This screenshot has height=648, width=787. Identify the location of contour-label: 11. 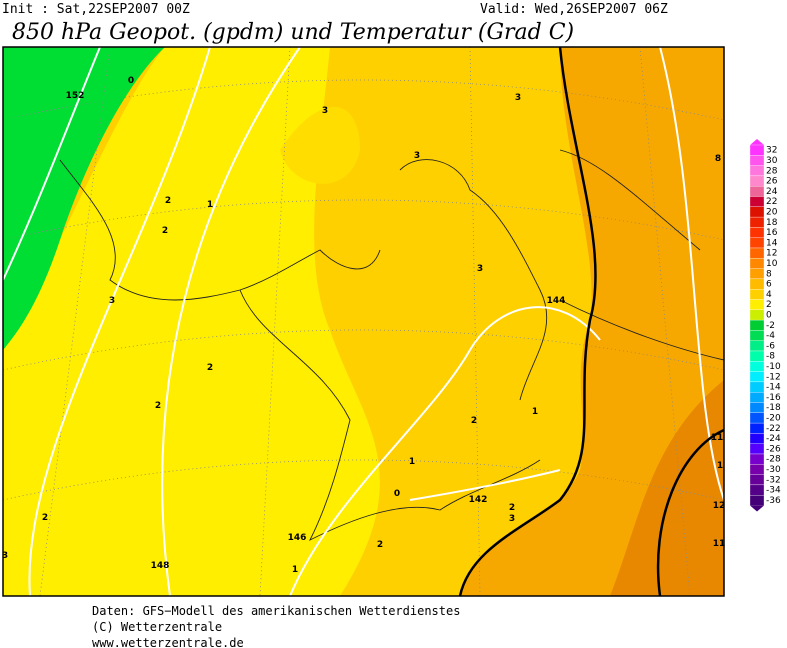
(717, 438).